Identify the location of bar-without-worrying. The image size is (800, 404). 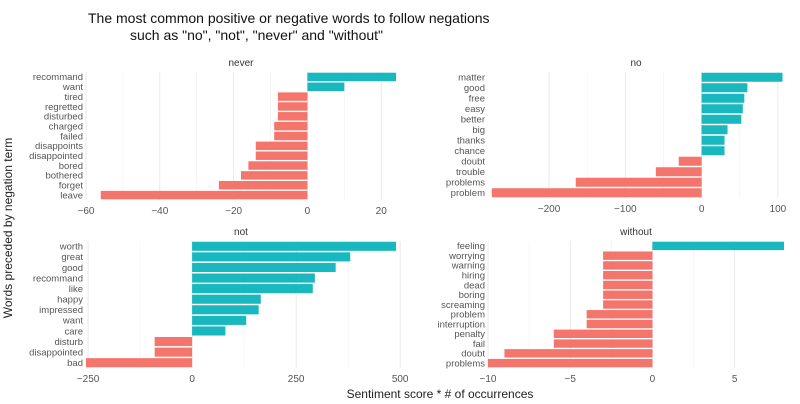
(628, 255).